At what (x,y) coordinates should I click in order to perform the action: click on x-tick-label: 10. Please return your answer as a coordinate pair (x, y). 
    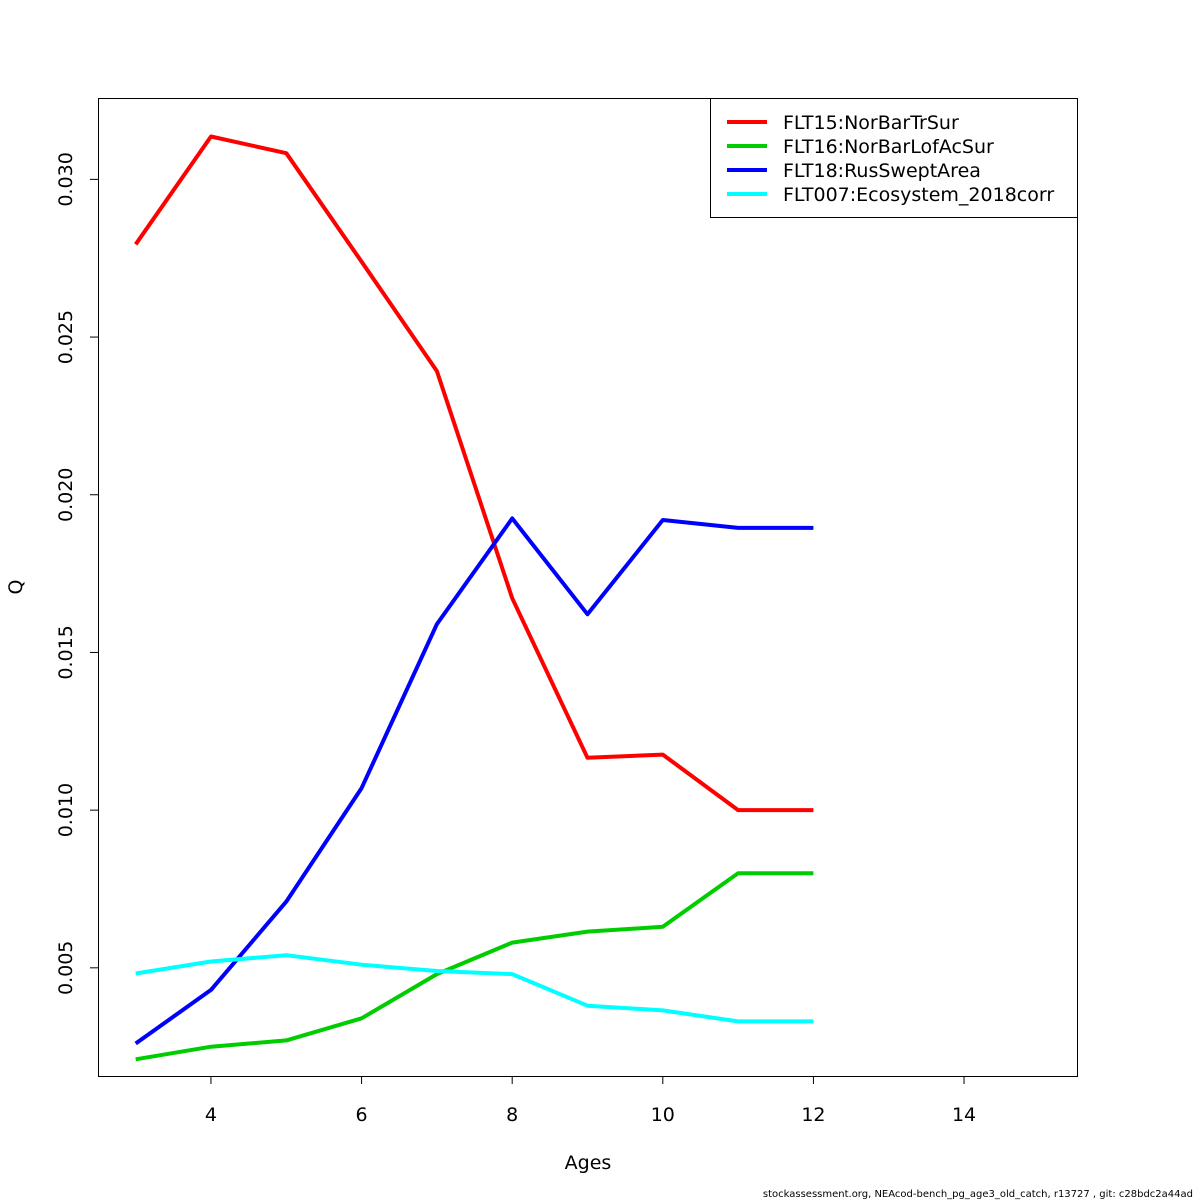
    Looking at the image, I should click on (663, 1115).